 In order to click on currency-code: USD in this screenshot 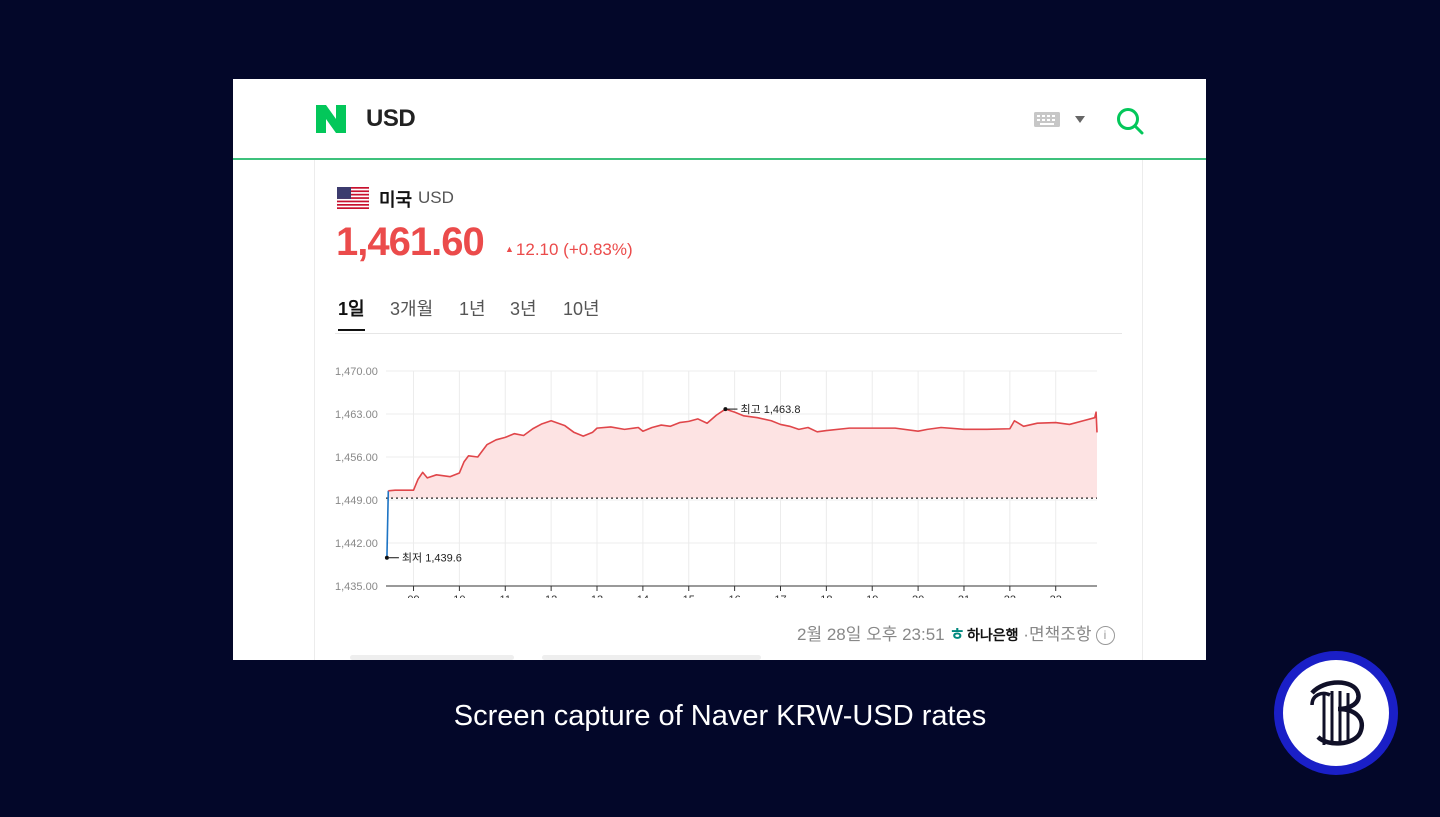, I will do `click(436, 197)`.